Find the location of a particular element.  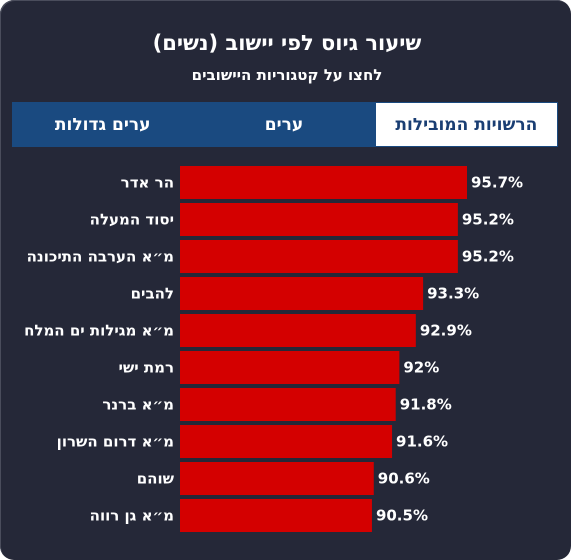

tab-cities: ערים is located at coordinates (284, 124).